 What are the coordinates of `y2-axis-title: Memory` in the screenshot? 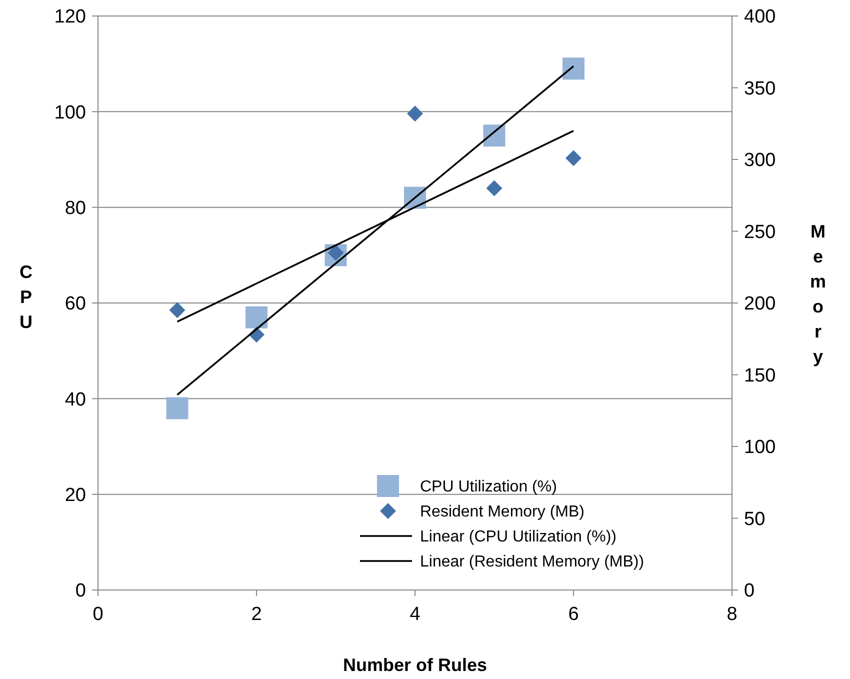 It's located at (818, 294).